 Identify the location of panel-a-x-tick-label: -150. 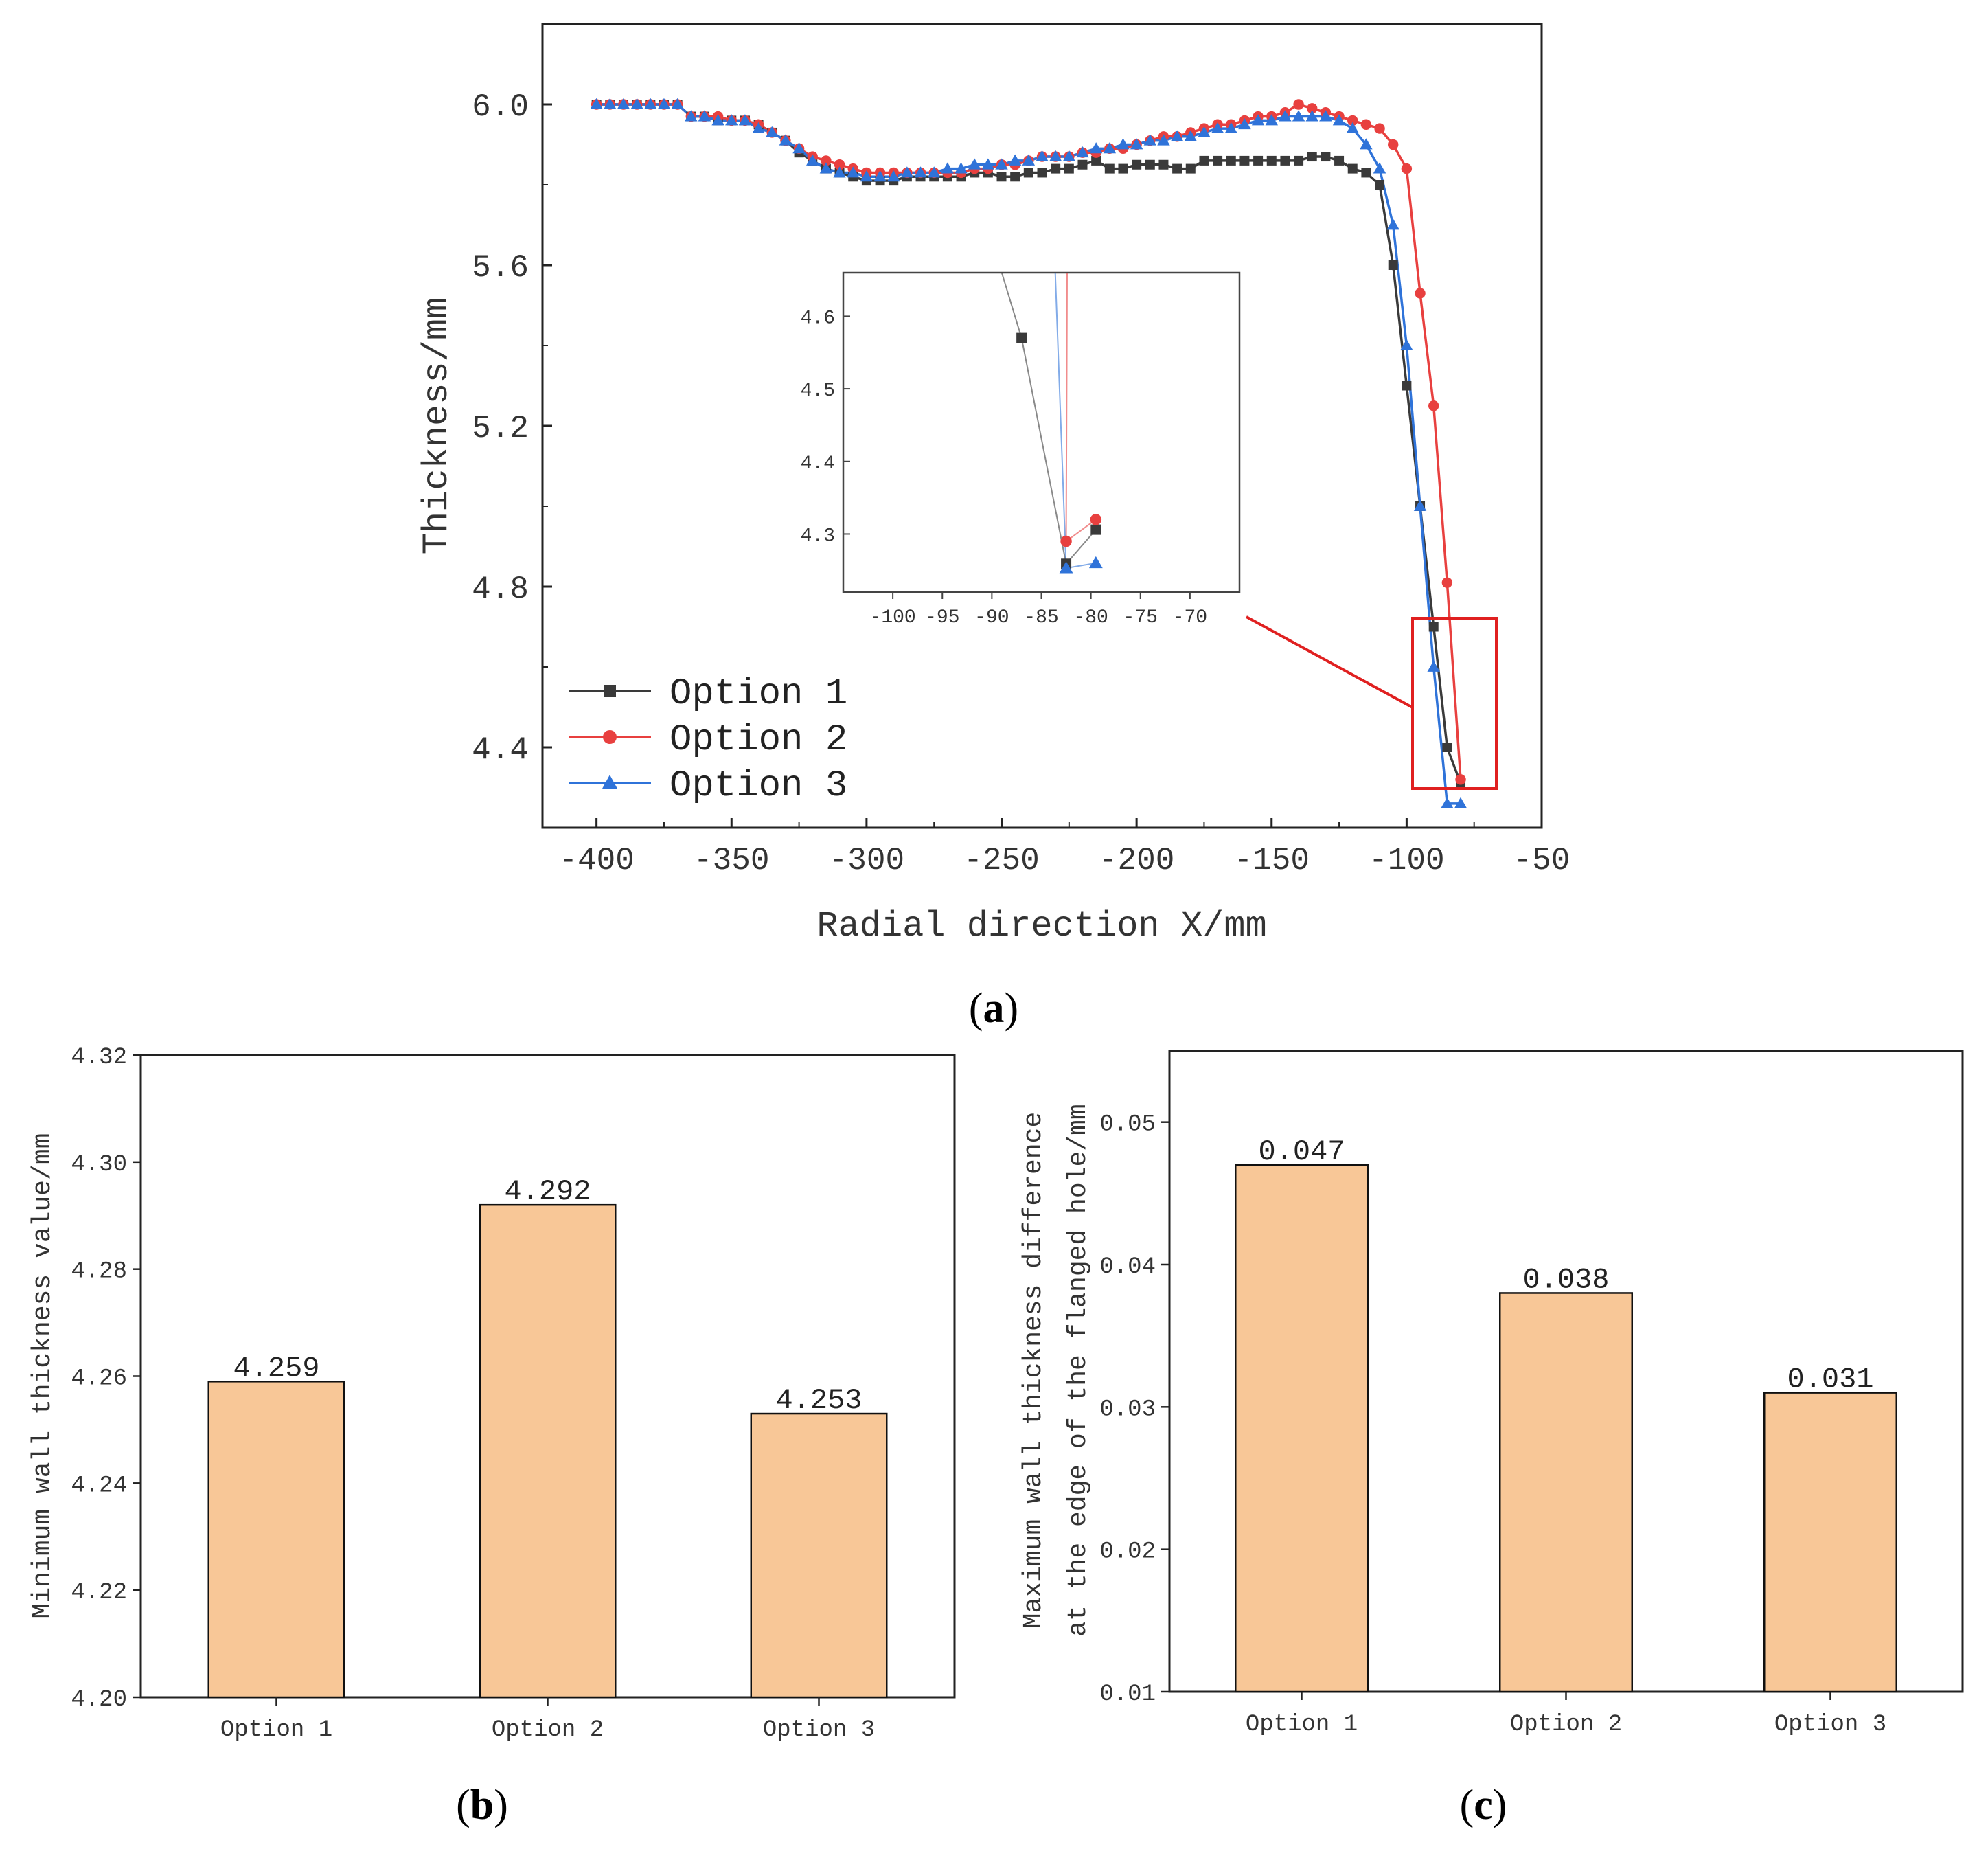
(1272, 861).